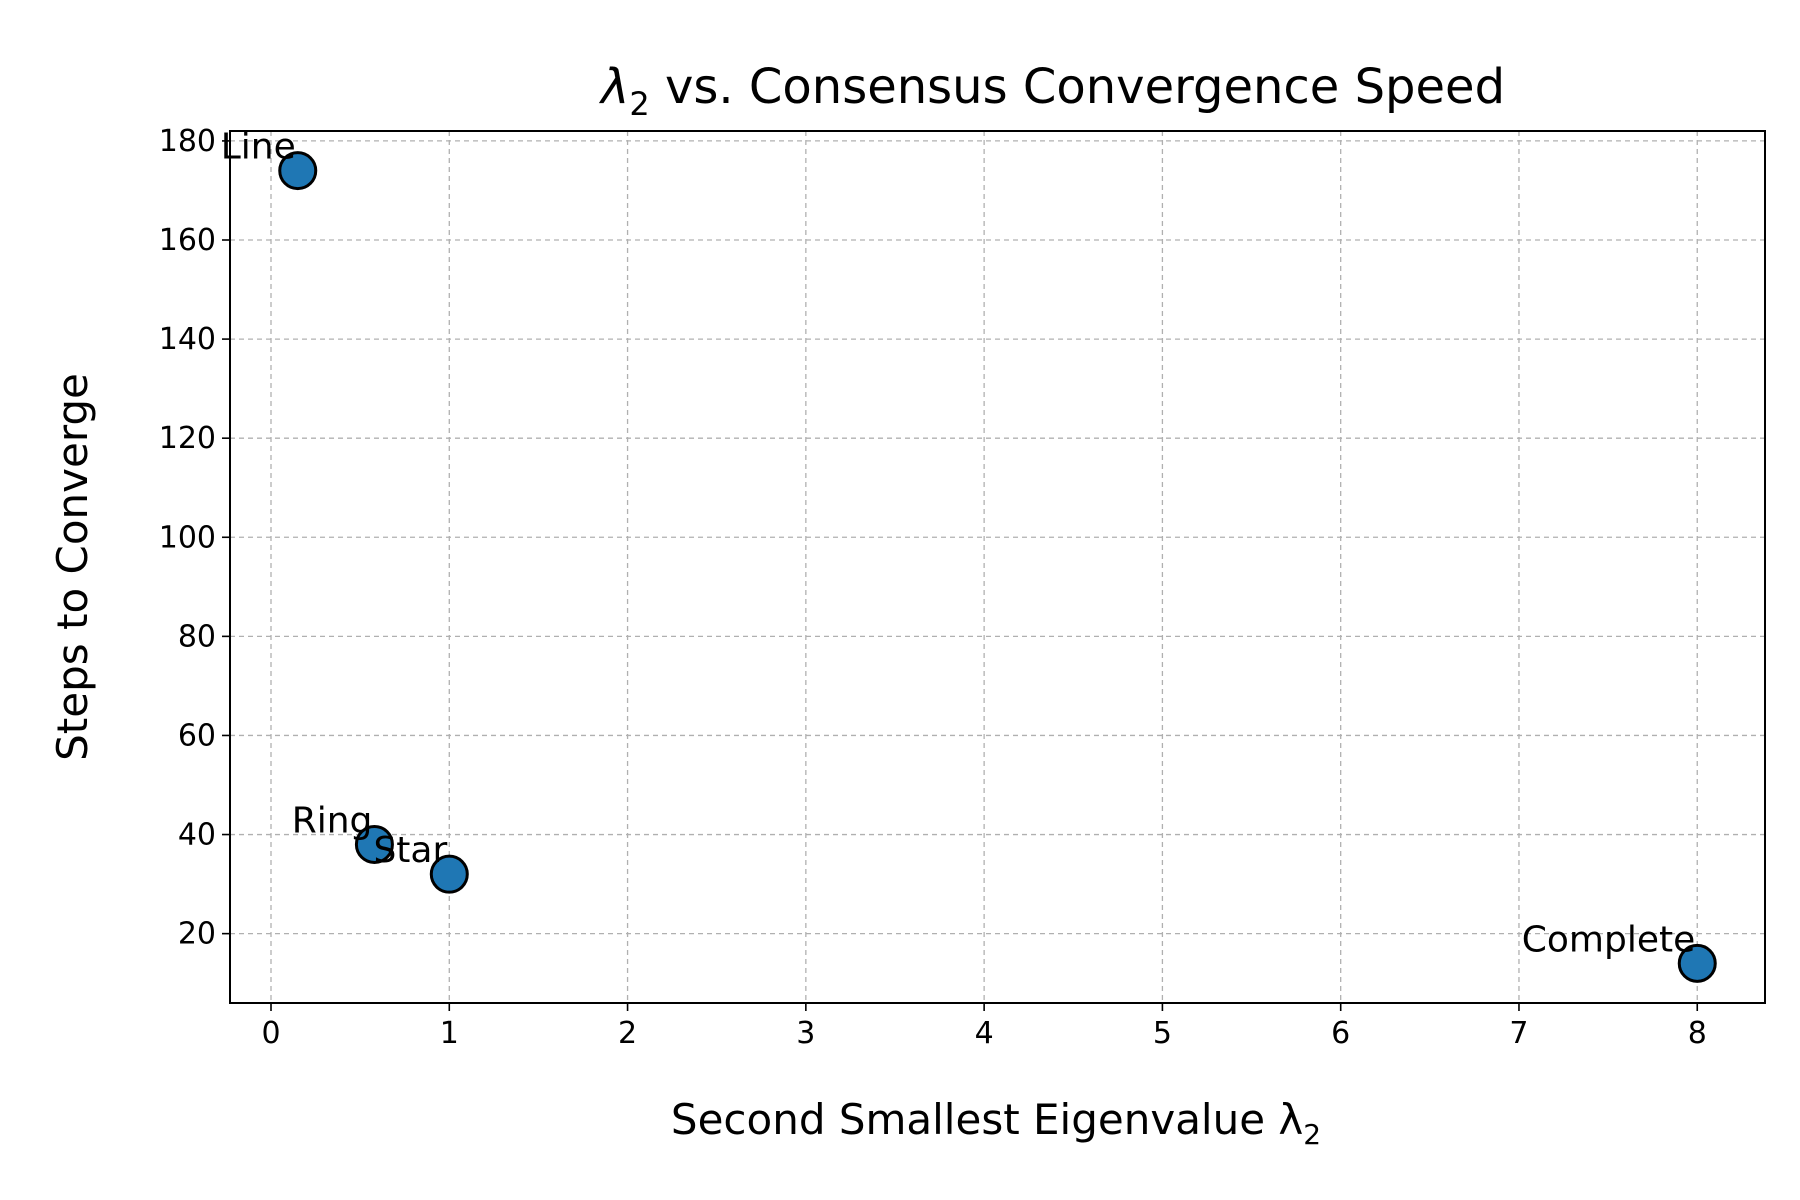 The image size is (1800, 1200). Describe the element at coordinates (627, 1033) in the screenshot. I see `x-tick-label: 2` at that location.